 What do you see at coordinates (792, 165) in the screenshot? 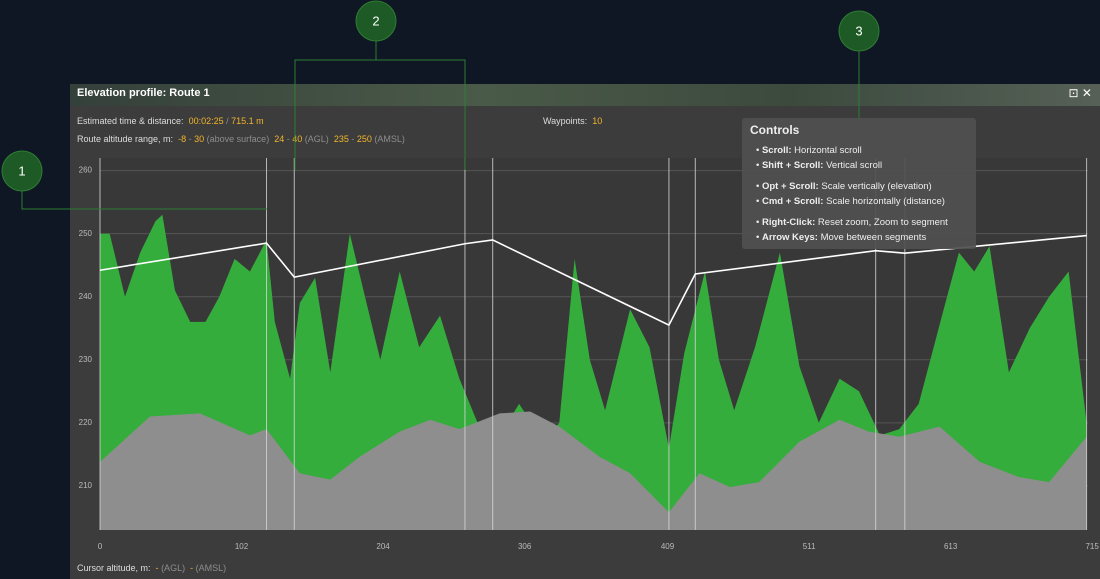
I see `control-key: Shift + Scroll:` at bounding box center [792, 165].